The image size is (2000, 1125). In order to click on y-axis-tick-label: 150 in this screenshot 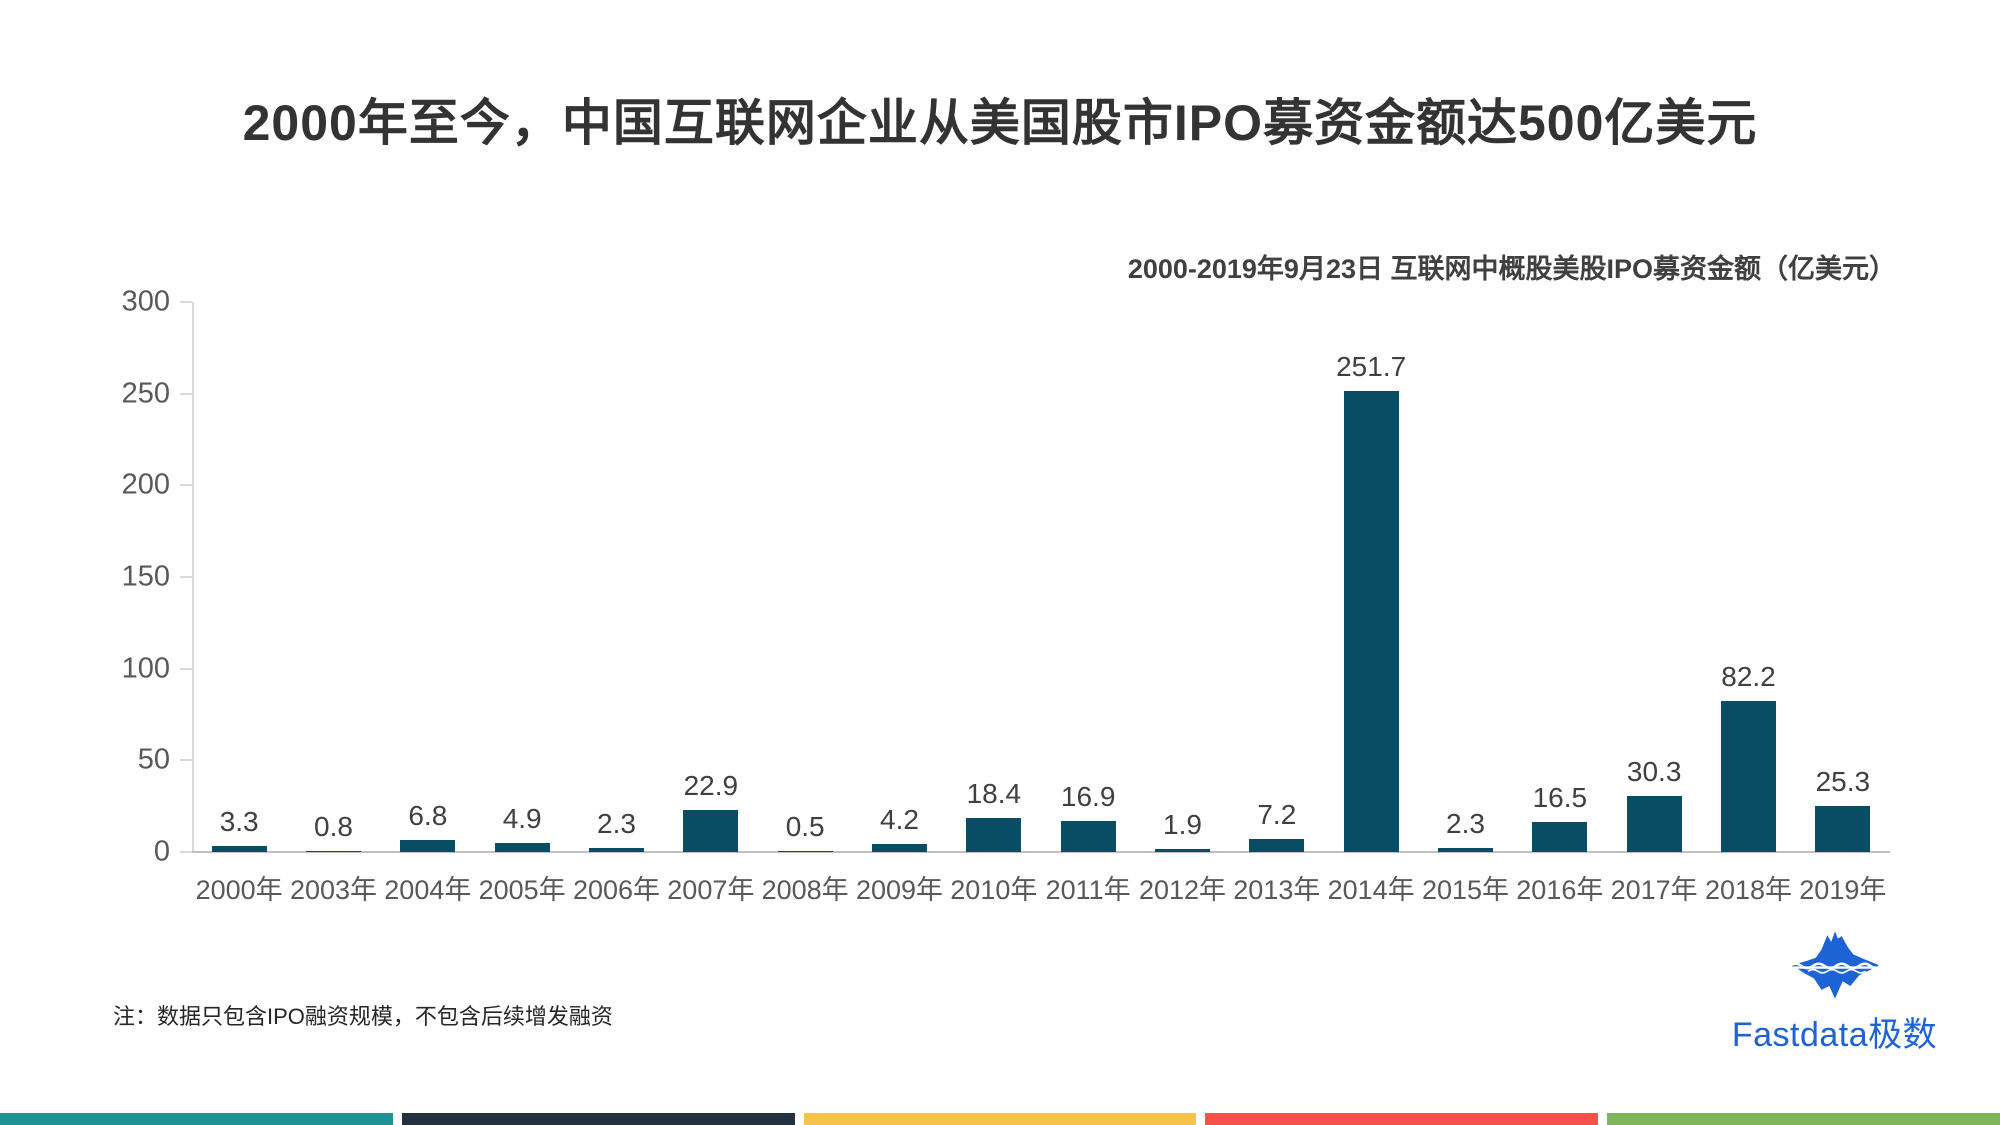, I will do `click(145, 576)`.